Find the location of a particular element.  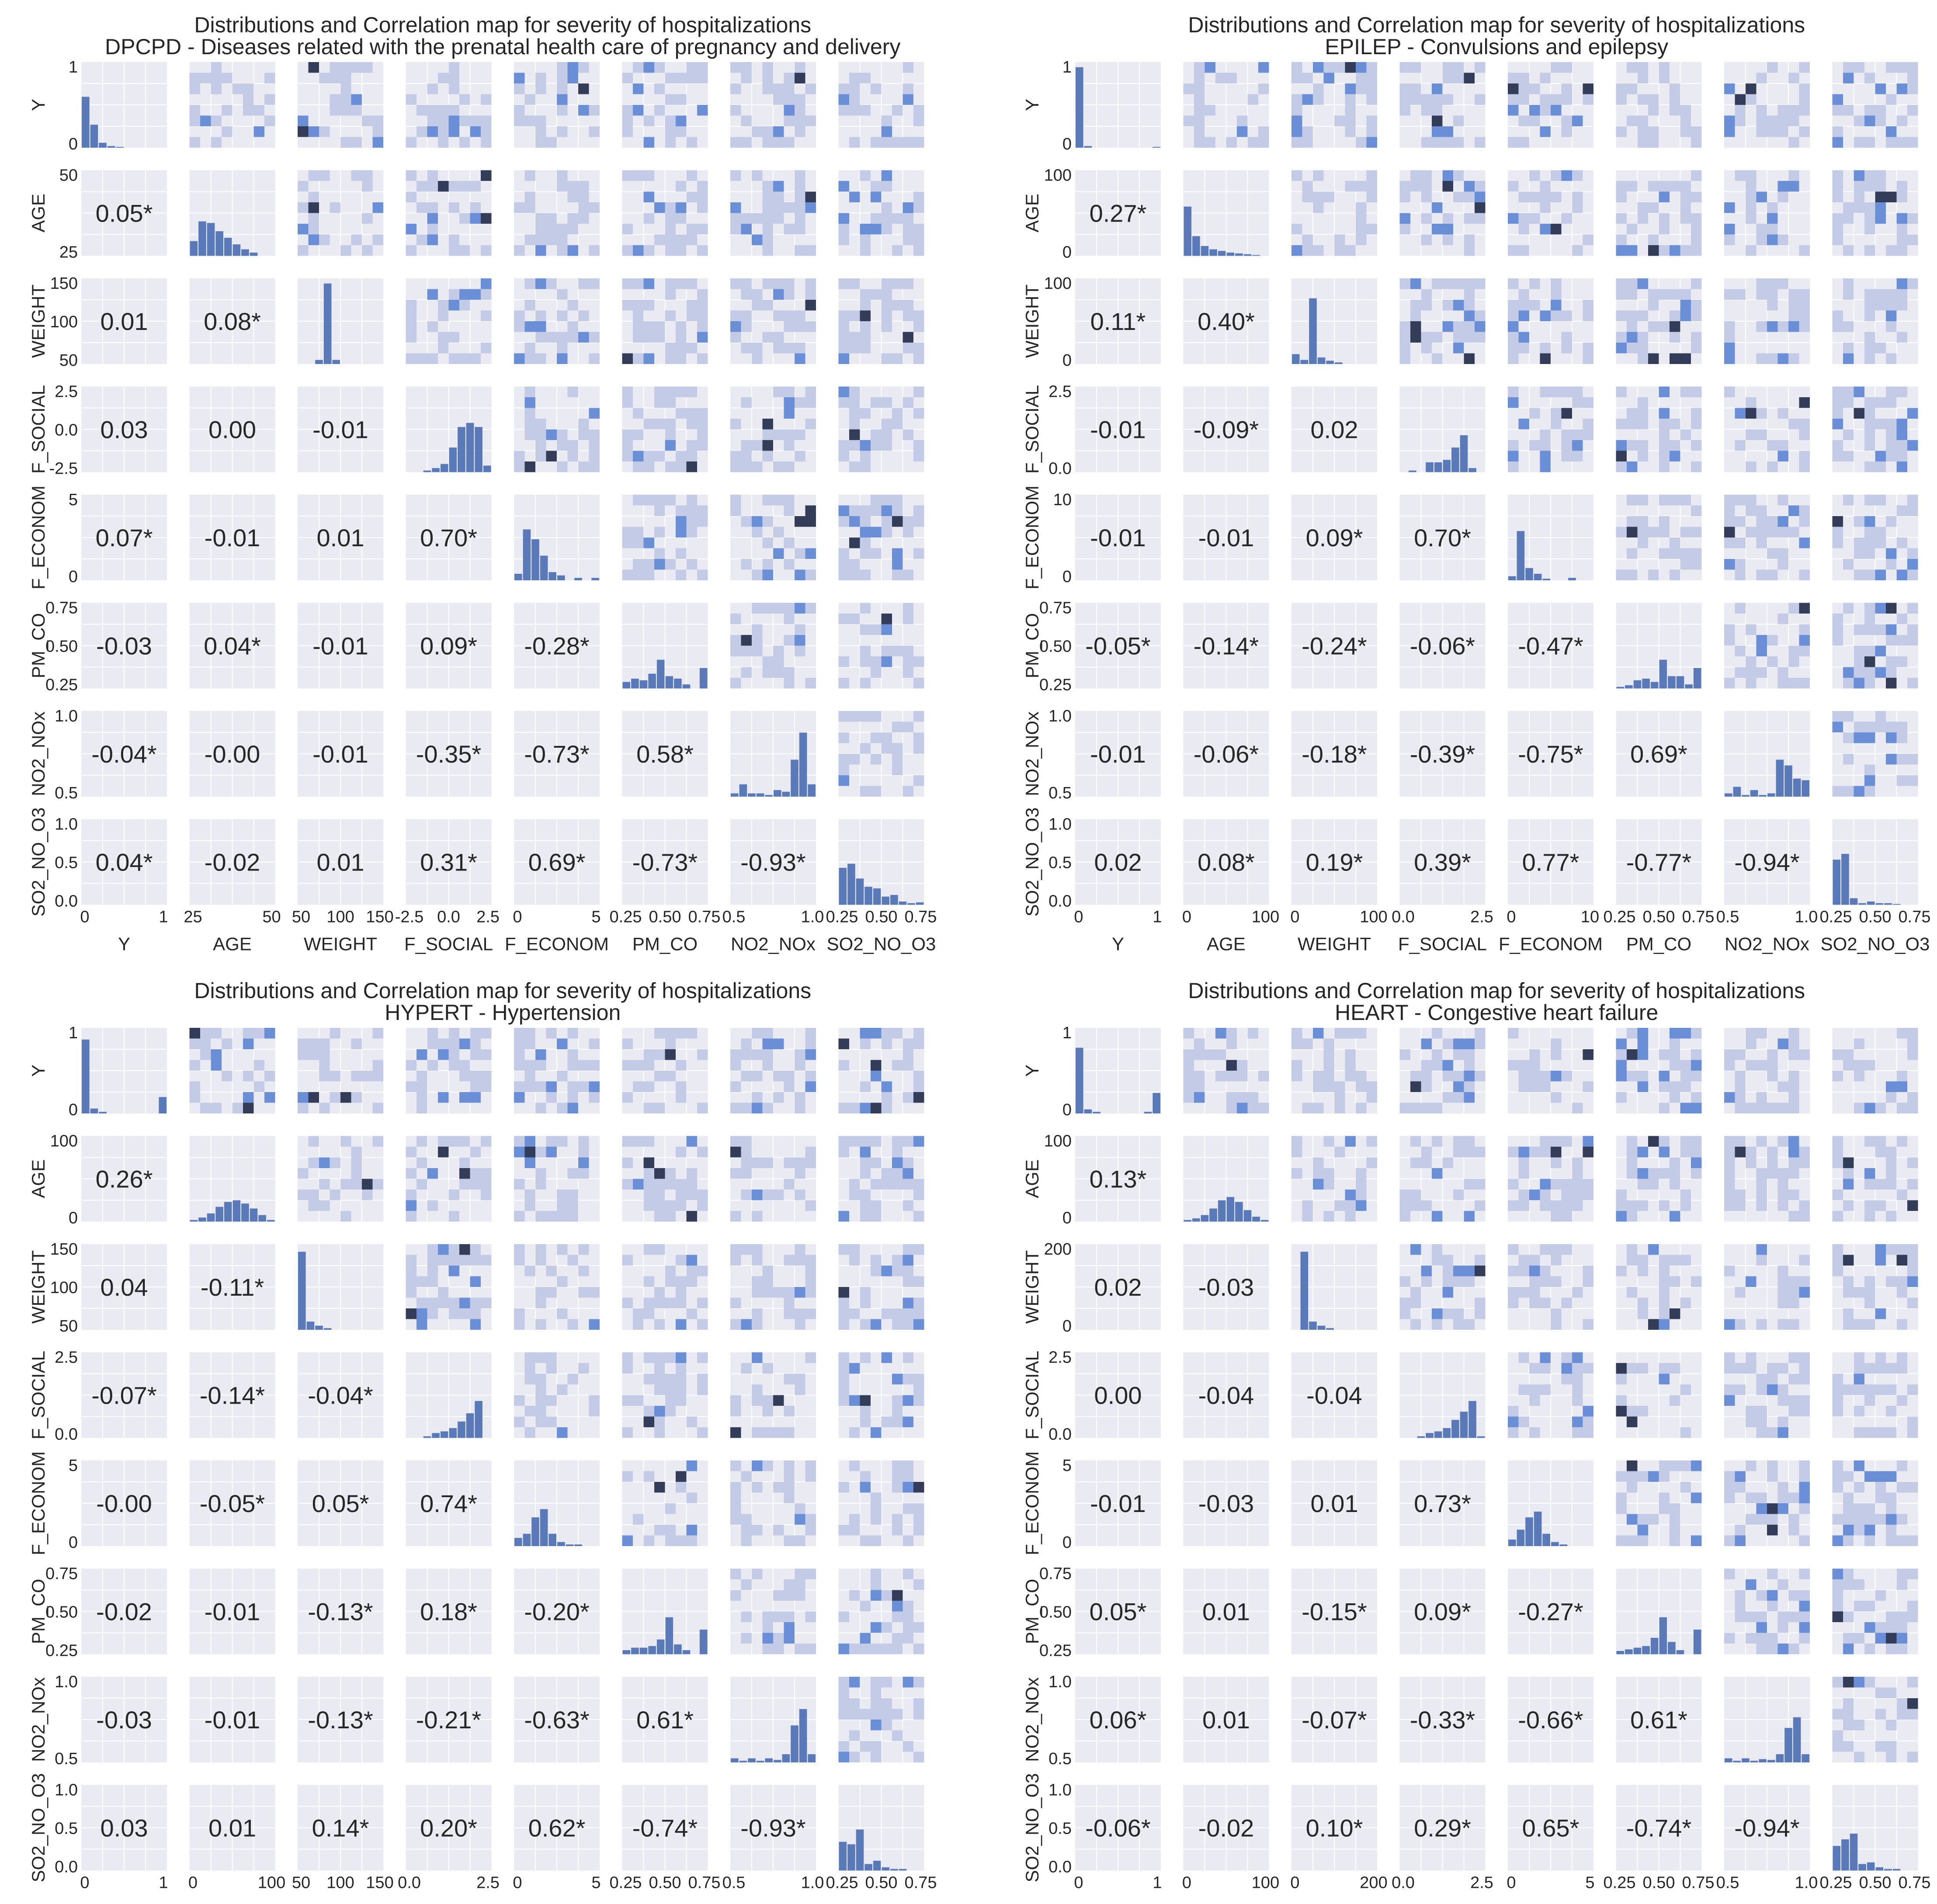

y-axis-label: PM_CO is located at coordinates (1032, 645).